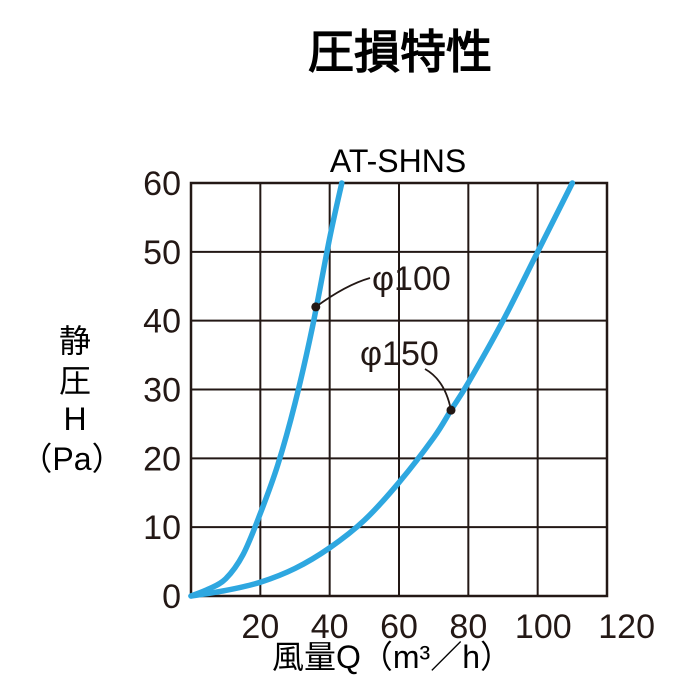 The image size is (700, 700). Describe the element at coordinates (260, 627) in the screenshot. I see `x-tick-label: 20` at that location.